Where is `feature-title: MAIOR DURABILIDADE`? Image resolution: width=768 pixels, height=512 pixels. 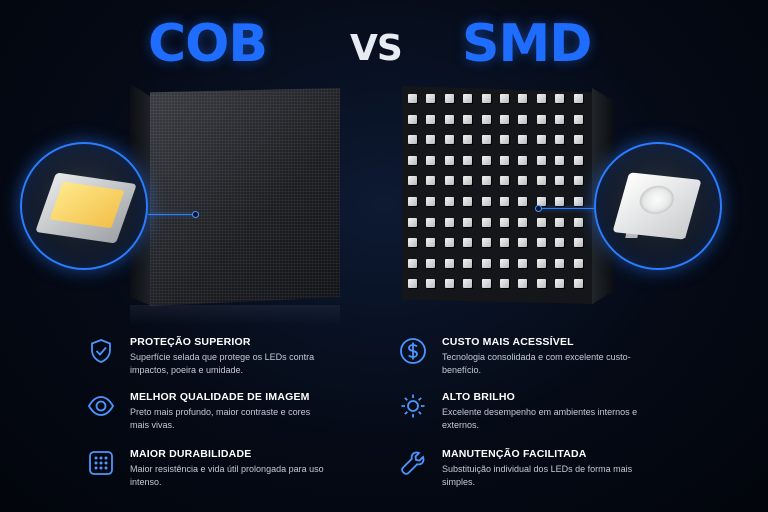 feature-title: MAIOR DURABILIDADE is located at coordinates (191, 454).